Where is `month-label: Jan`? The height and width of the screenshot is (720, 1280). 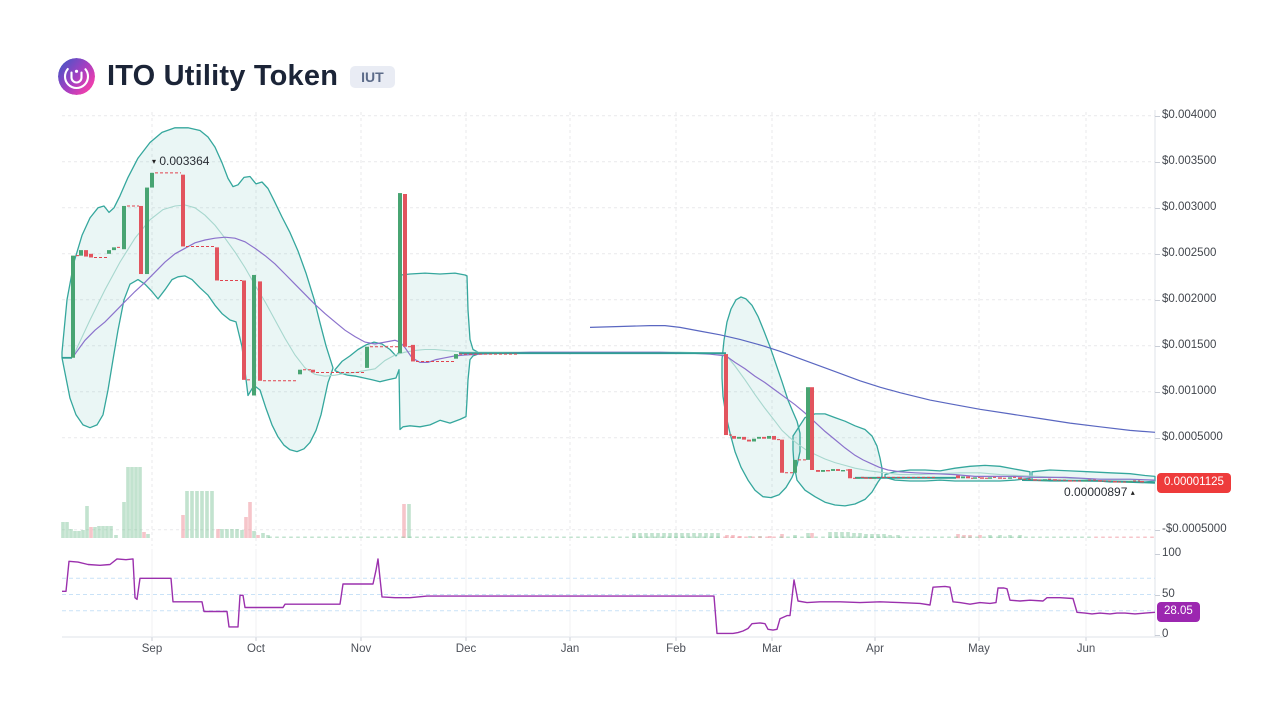
month-label: Jan is located at coordinates (570, 649).